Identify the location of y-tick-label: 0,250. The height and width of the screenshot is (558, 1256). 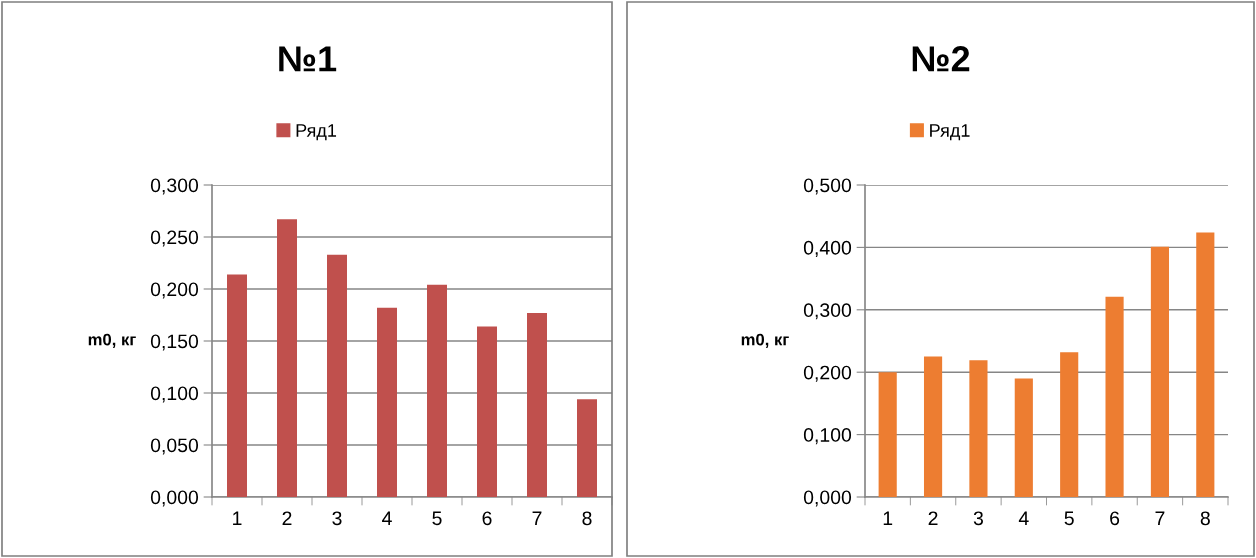
(174, 238).